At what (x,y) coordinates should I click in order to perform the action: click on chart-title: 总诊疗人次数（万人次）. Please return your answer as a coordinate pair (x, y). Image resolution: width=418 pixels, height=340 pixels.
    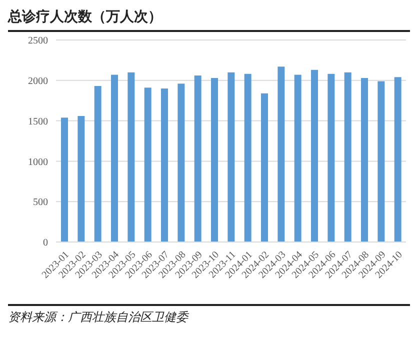
    Looking at the image, I should click on (209, 19).